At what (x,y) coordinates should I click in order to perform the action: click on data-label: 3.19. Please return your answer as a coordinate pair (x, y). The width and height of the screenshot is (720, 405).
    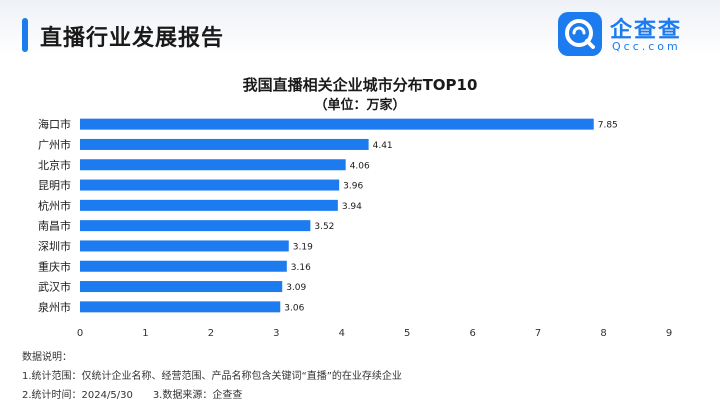
    Looking at the image, I should click on (303, 247).